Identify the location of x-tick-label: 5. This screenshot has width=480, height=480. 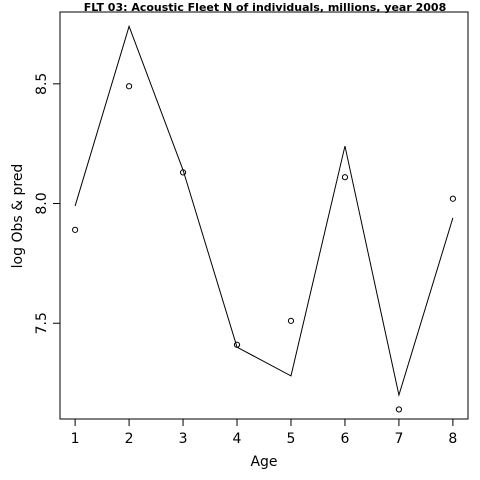
(291, 439).